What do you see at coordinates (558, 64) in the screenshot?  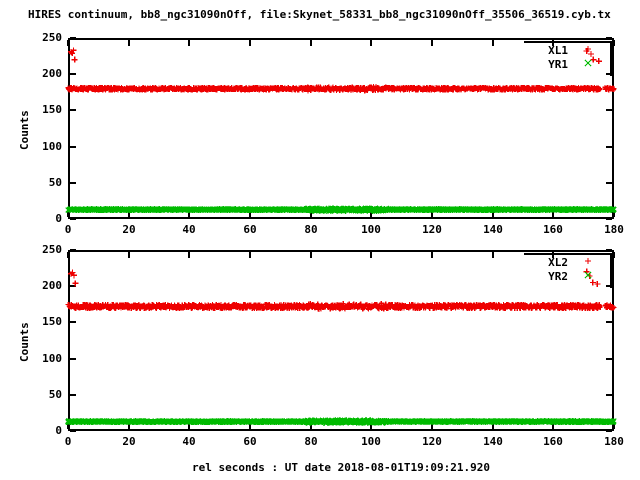 I see `legend-label-yr1: YR1` at bounding box center [558, 64].